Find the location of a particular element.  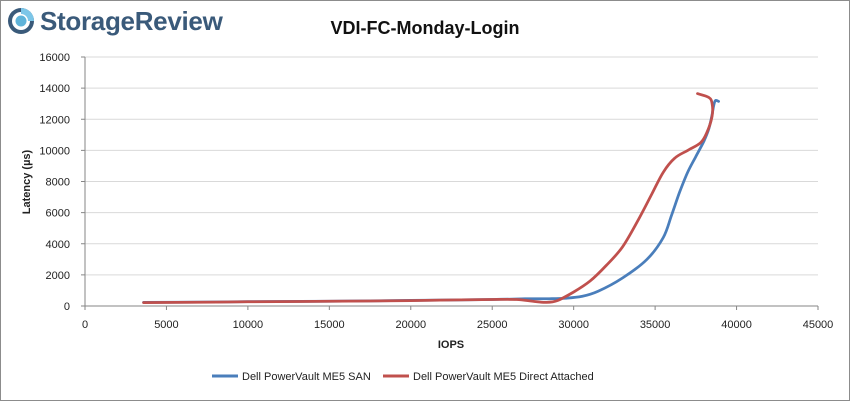

x-tick-label: 25000 is located at coordinates (492, 325).